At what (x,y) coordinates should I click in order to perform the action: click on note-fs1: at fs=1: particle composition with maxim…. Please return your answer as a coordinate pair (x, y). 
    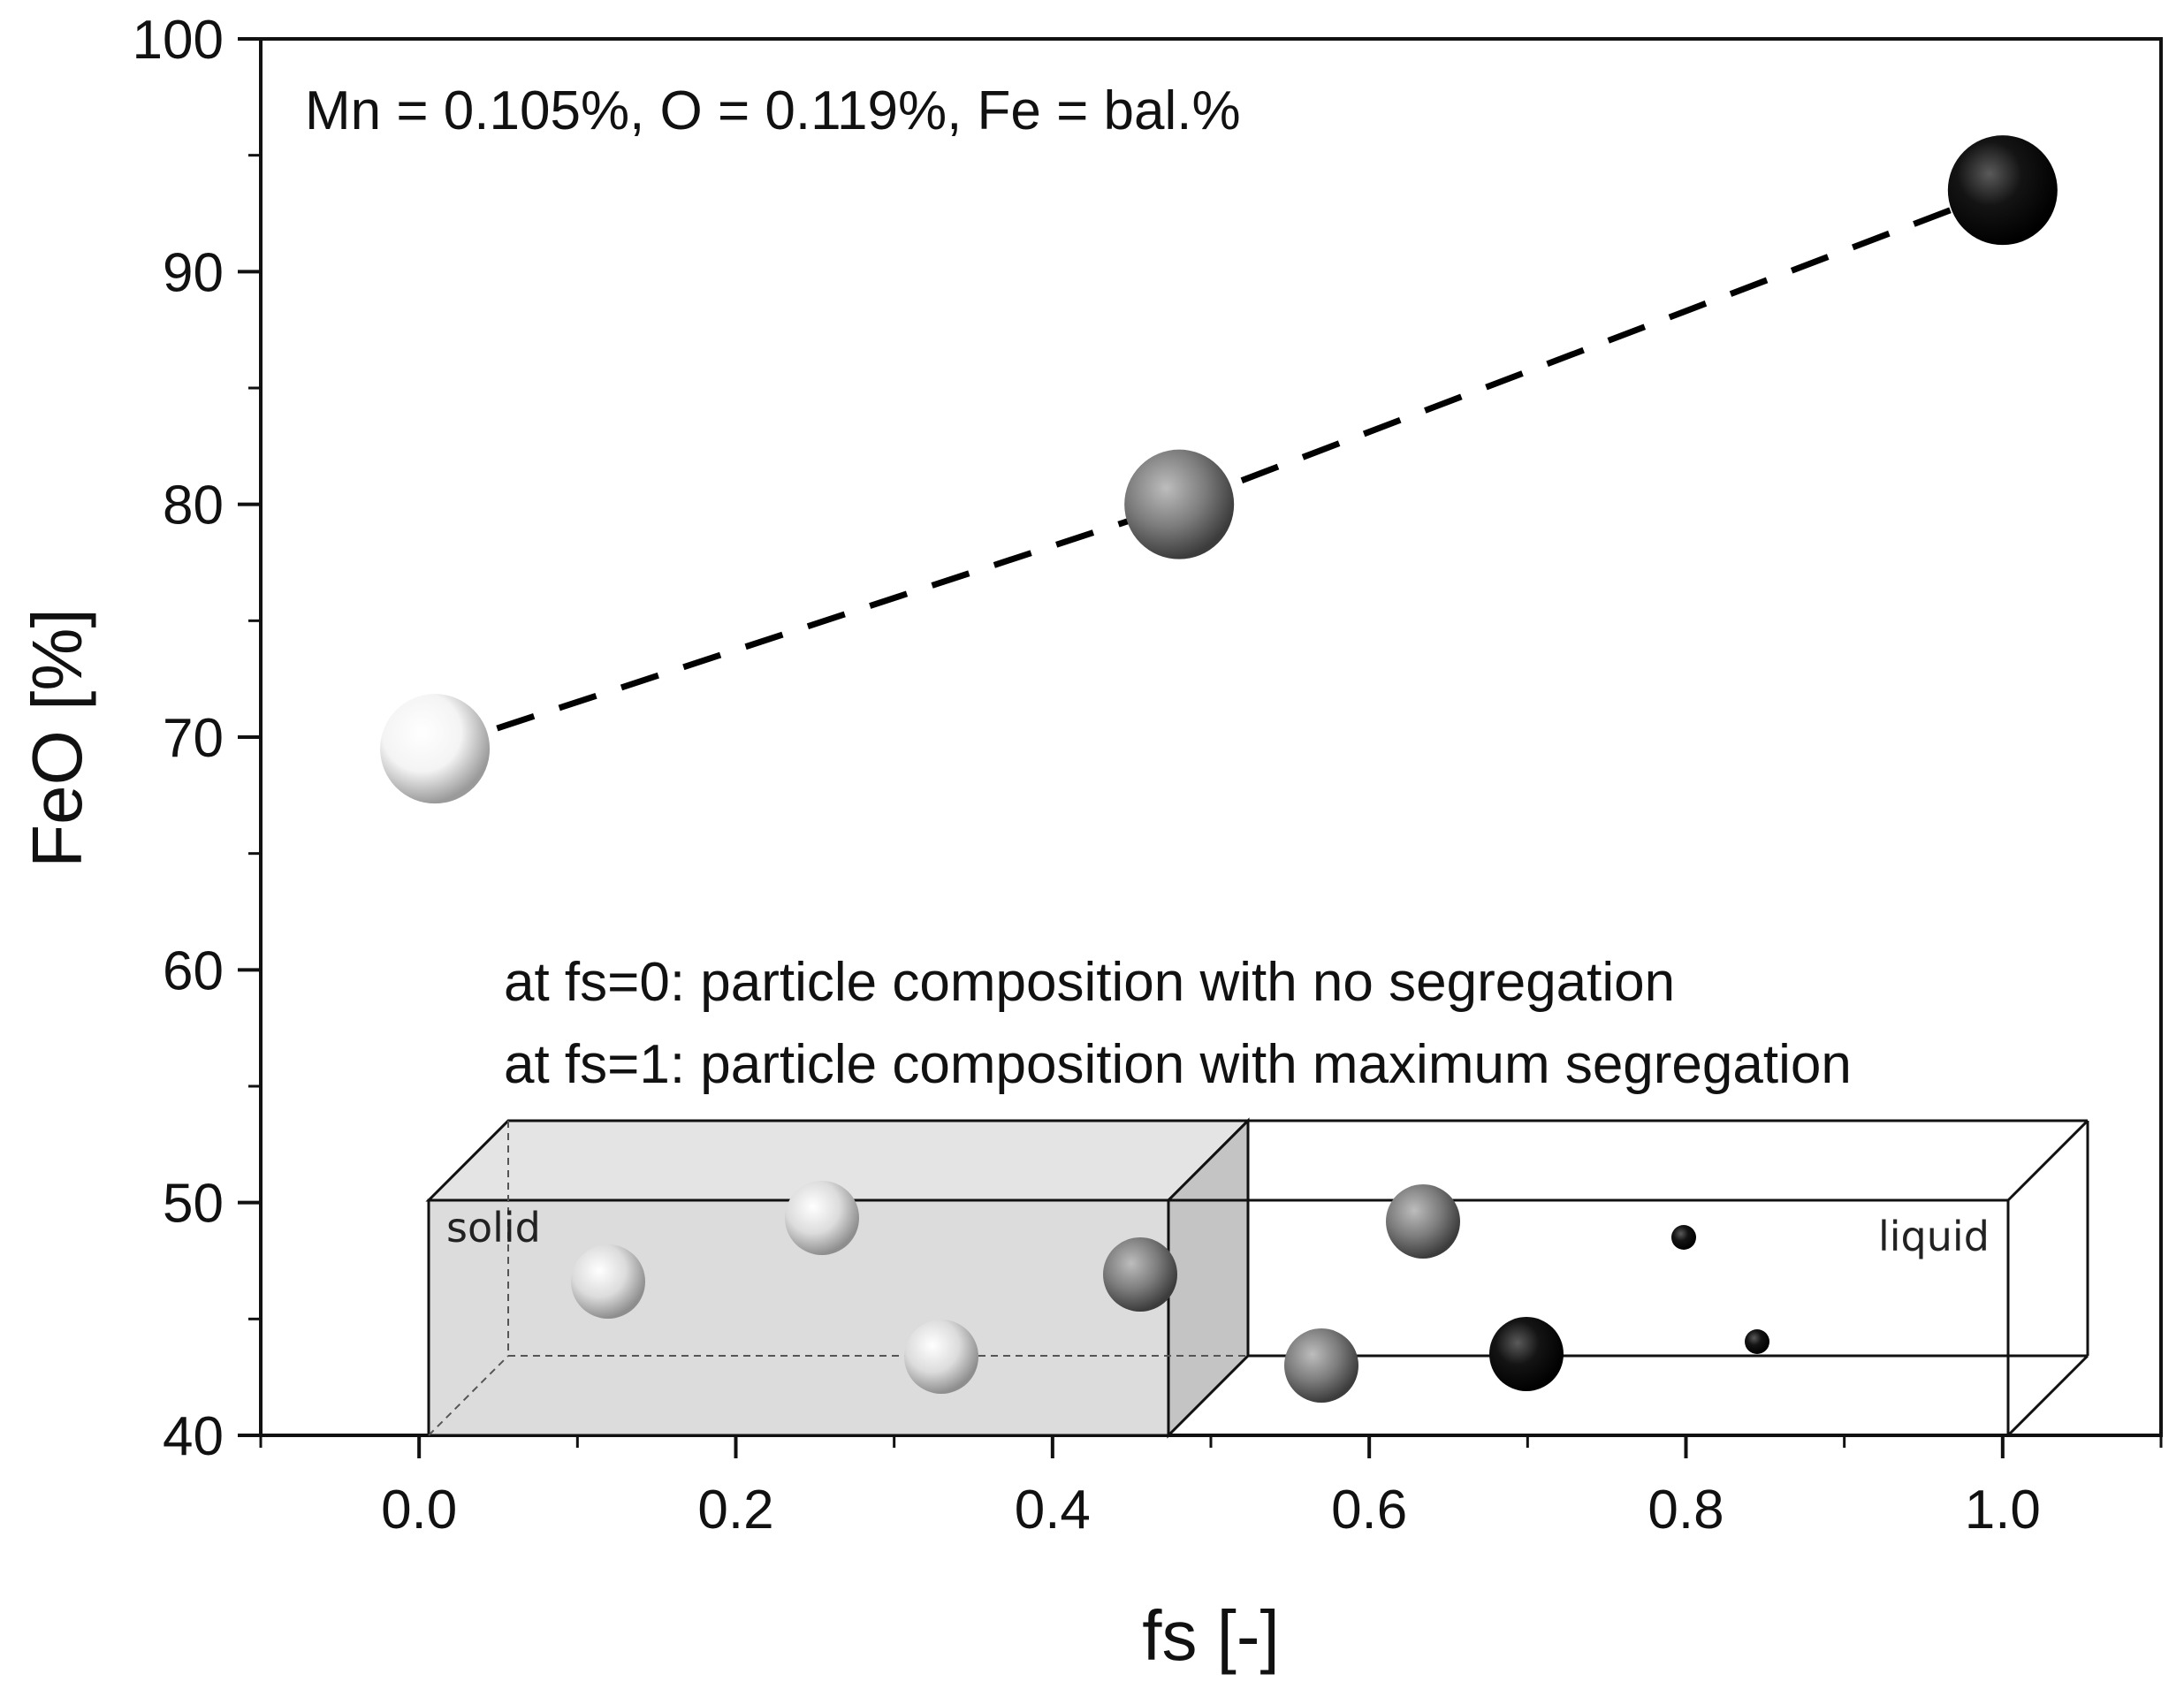
    Looking at the image, I should click on (1178, 1064).